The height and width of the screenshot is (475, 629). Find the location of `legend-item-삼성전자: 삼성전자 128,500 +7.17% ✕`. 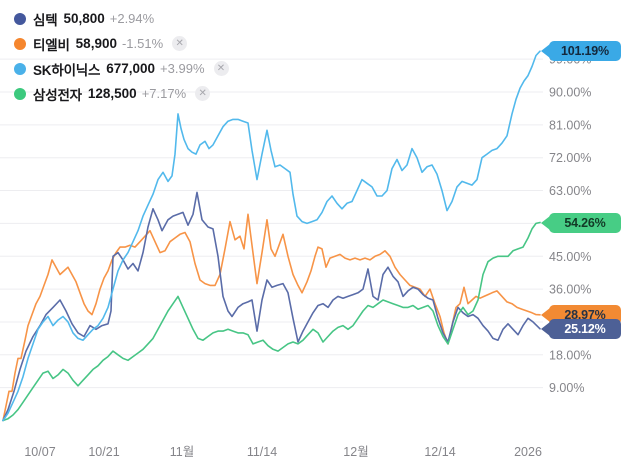

legend-item-삼성전자: 삼성전자 128,500 +7.17% ✕ is located at coordinates (121, 93).